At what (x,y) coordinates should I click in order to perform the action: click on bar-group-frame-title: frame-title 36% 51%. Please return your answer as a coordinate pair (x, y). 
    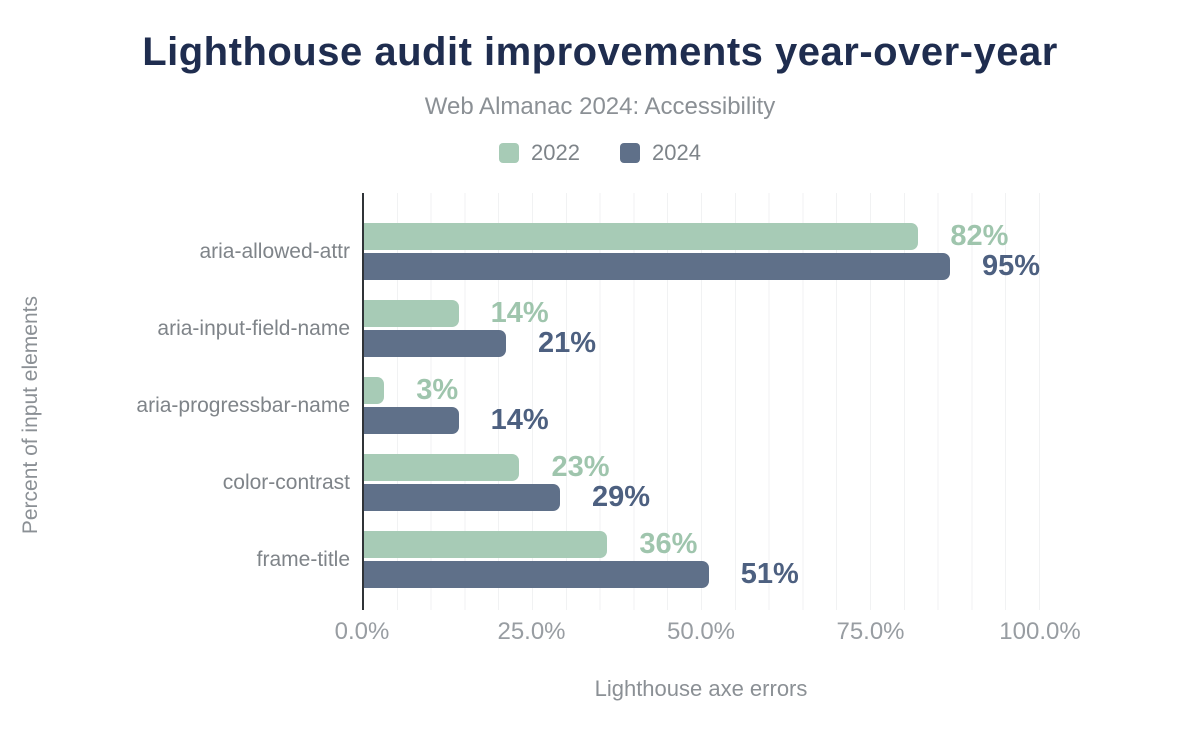
    Looking at the image, I should click on (648, 559).